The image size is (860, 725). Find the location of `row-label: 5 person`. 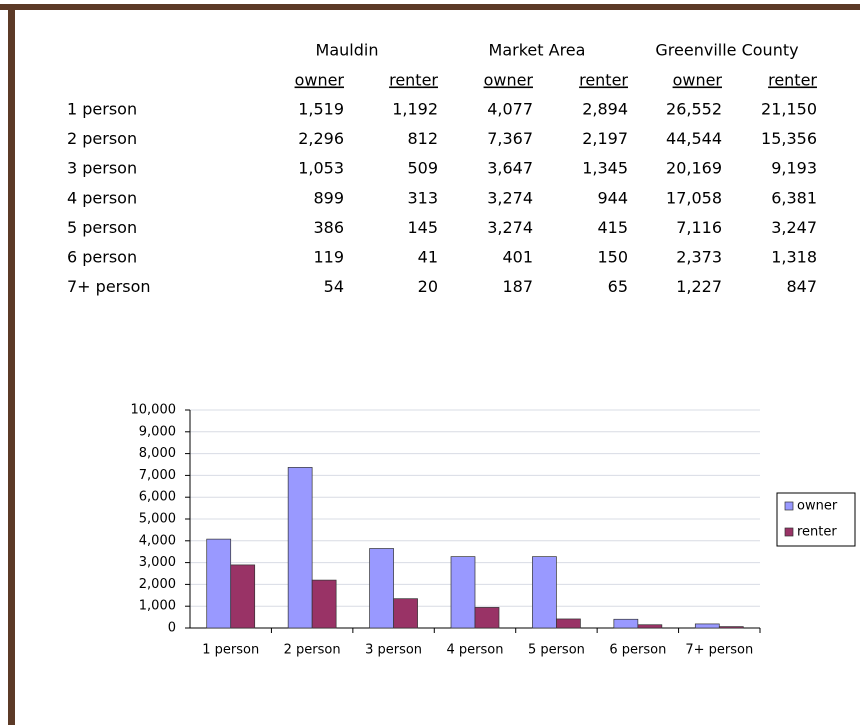

row-label: 5 person is located at coordinates (102, 227).